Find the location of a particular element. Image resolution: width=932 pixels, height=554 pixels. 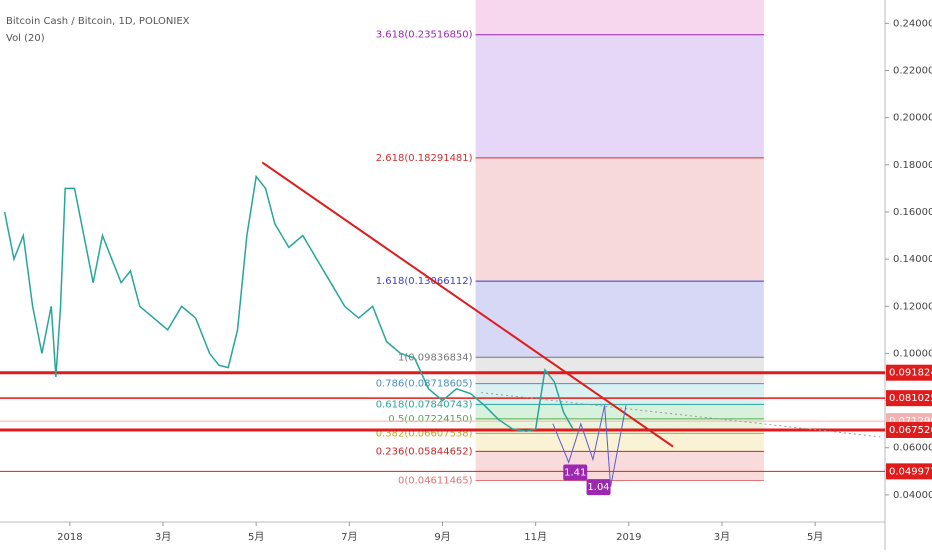

fib-label: 0.786(0.08718605) is located at coordinates (424, 384).